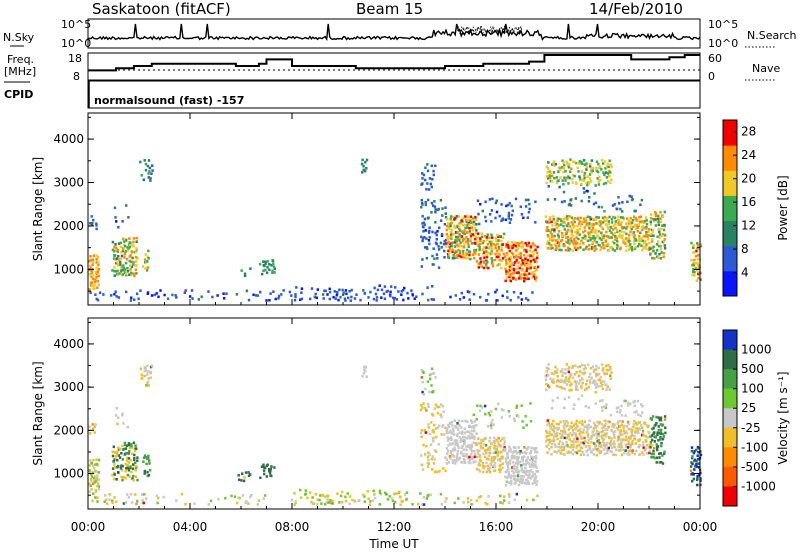  What do you see at coordinates (76, 76) in the screenshot?
I see `freq-tick-bottom: 8` at bounding box center [76, 76].